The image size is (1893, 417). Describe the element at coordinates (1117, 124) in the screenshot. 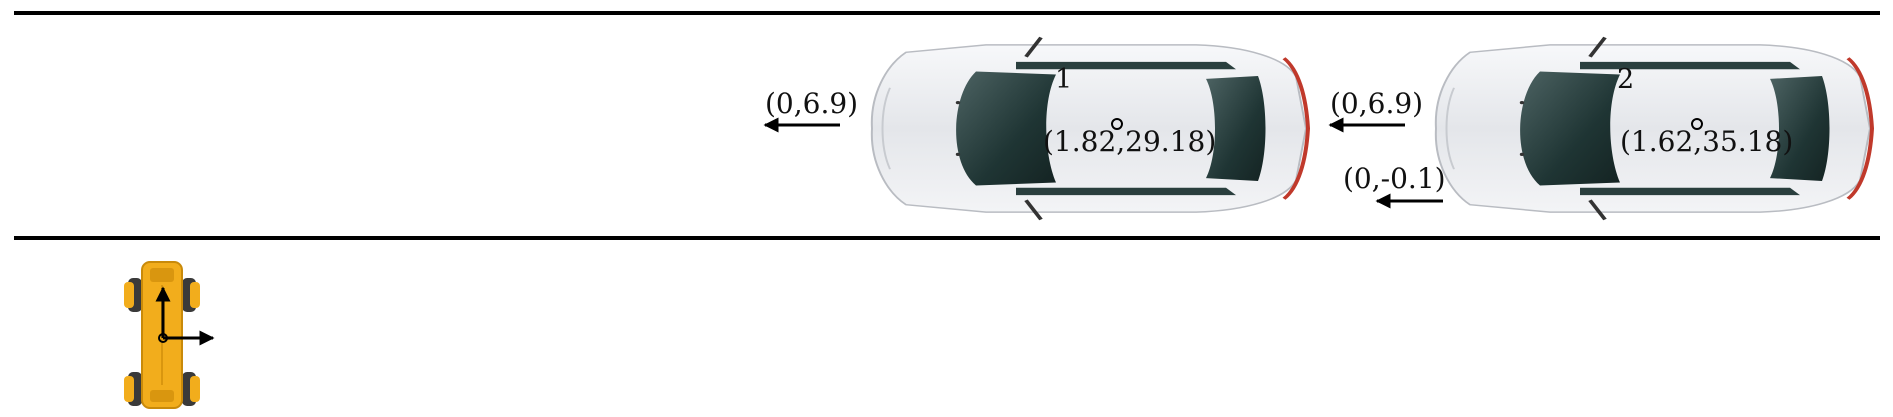

I see `car-1-center-marker` at that location.